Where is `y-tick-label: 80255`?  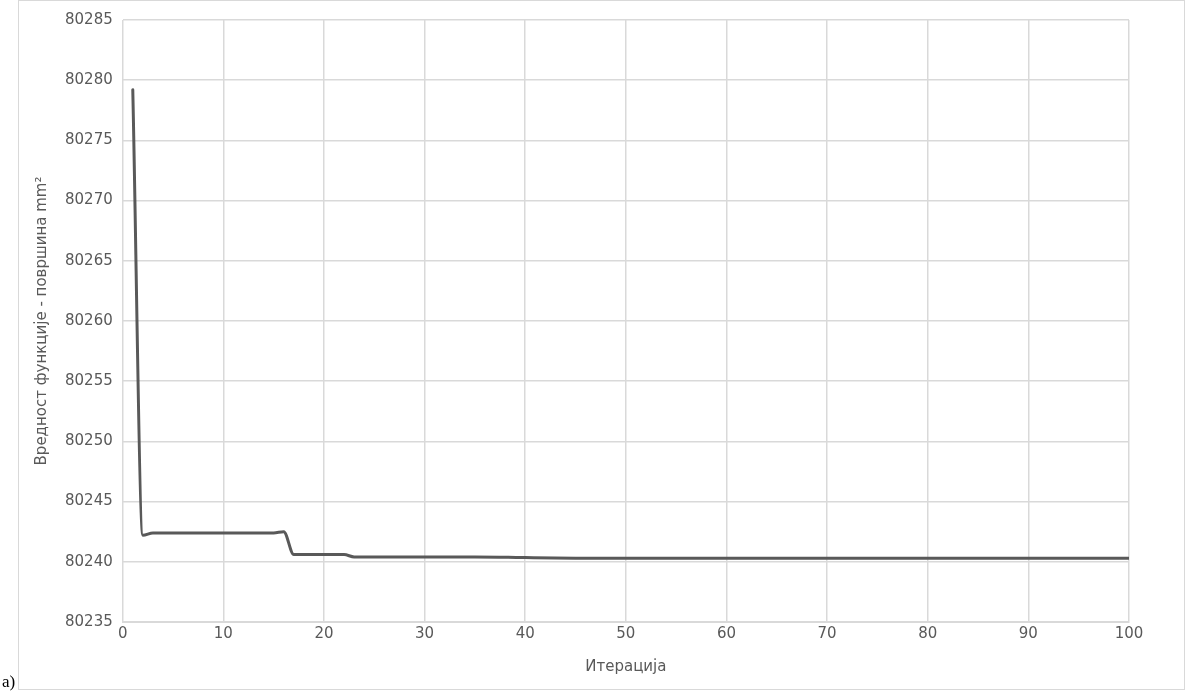 y-tick-label: 80255 is located at coordinates (89, 380).